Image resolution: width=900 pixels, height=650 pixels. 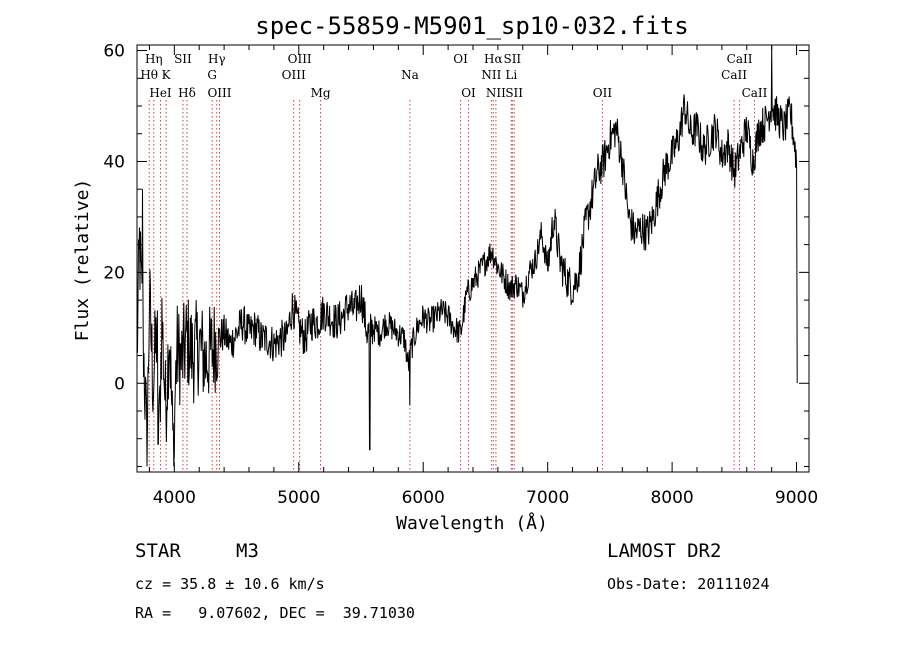 I want to click on spectral-line-label: OII, so click(x=603, y=93).